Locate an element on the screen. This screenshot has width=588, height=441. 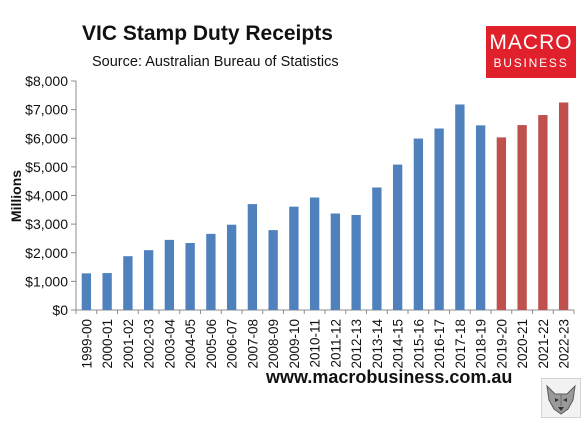
y-tick-label: $6,000 is located at coordinates (46, 138).